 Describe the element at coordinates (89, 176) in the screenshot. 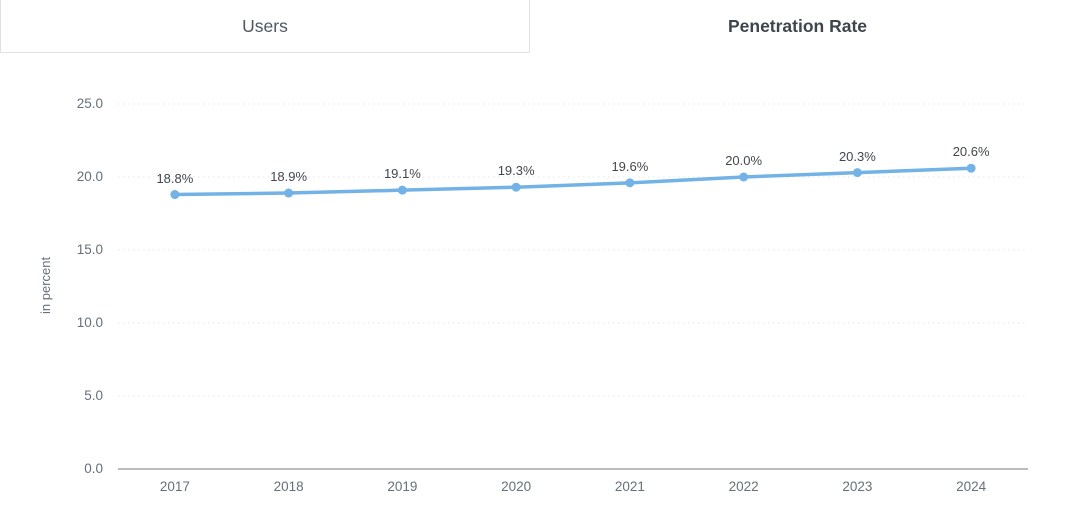

I see `y-axis-tick-label: 20.0` at that location.